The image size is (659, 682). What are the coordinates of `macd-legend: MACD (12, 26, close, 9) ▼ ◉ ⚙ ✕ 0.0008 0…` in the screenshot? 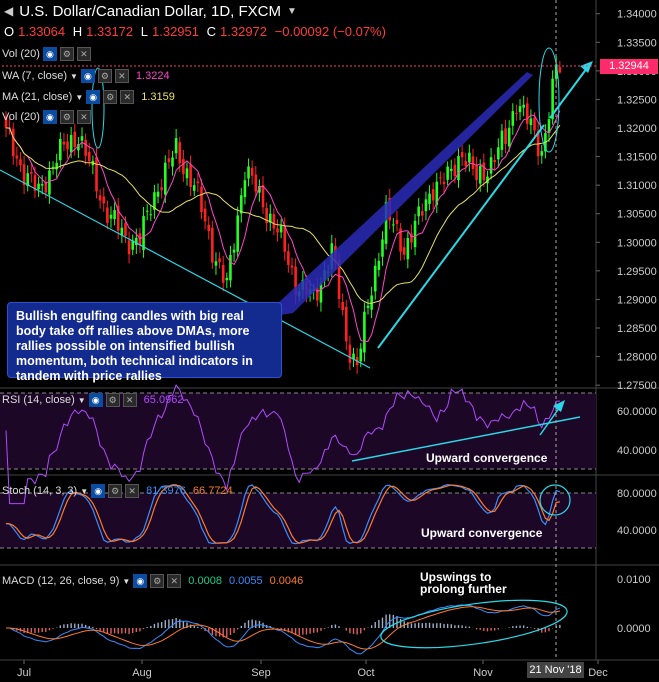 It's located at (152, 581).